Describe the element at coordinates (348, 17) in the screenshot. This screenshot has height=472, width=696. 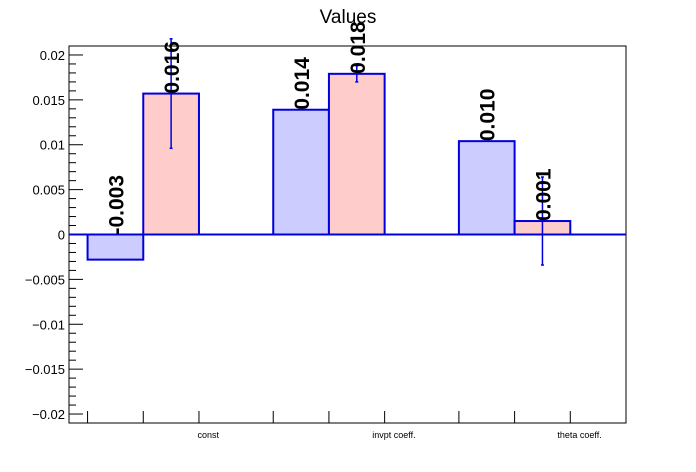
I see `chart-title: Values` at that location.